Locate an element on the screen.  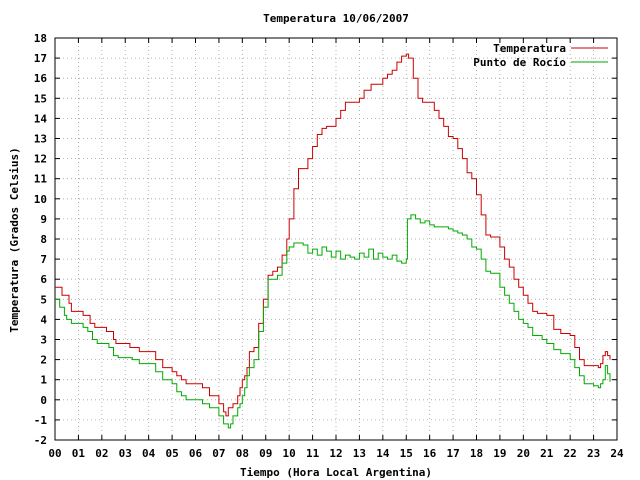
x-tick-label: 21 is located at coordinates (547, 453).